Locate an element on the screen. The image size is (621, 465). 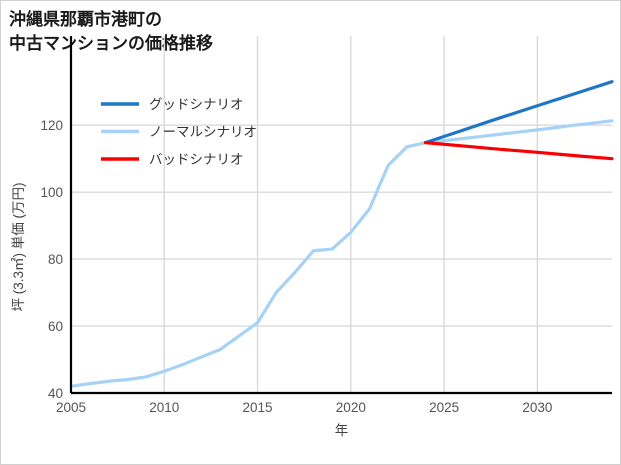
legend-label: グッドシナリオ is located at coordinates (196, 104).